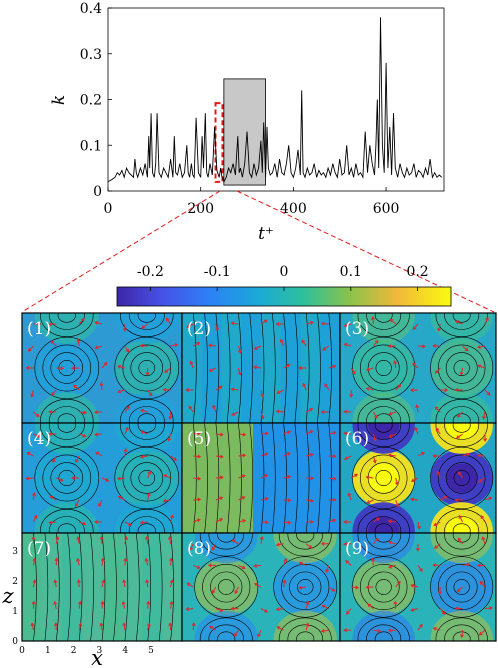 The width and height of the screenshot is (498, 668). What do you see at coordinates (97, 192) in the screenshot?
I see `y-tick-label: 0` at bounding box center [97, 192].